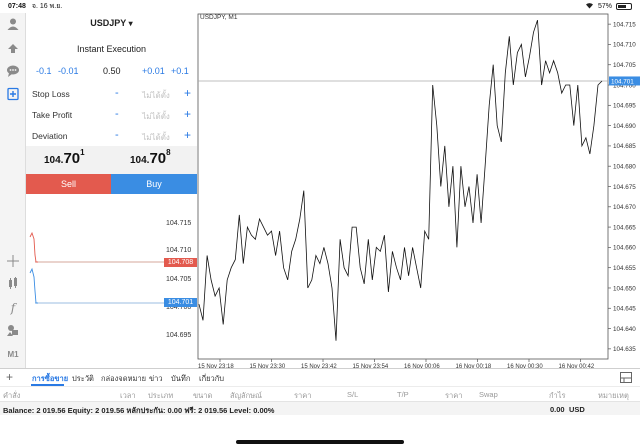 The image size is (640, 447). I want to click on tab-about: เกี่ยวกับ, so click(212, 378).